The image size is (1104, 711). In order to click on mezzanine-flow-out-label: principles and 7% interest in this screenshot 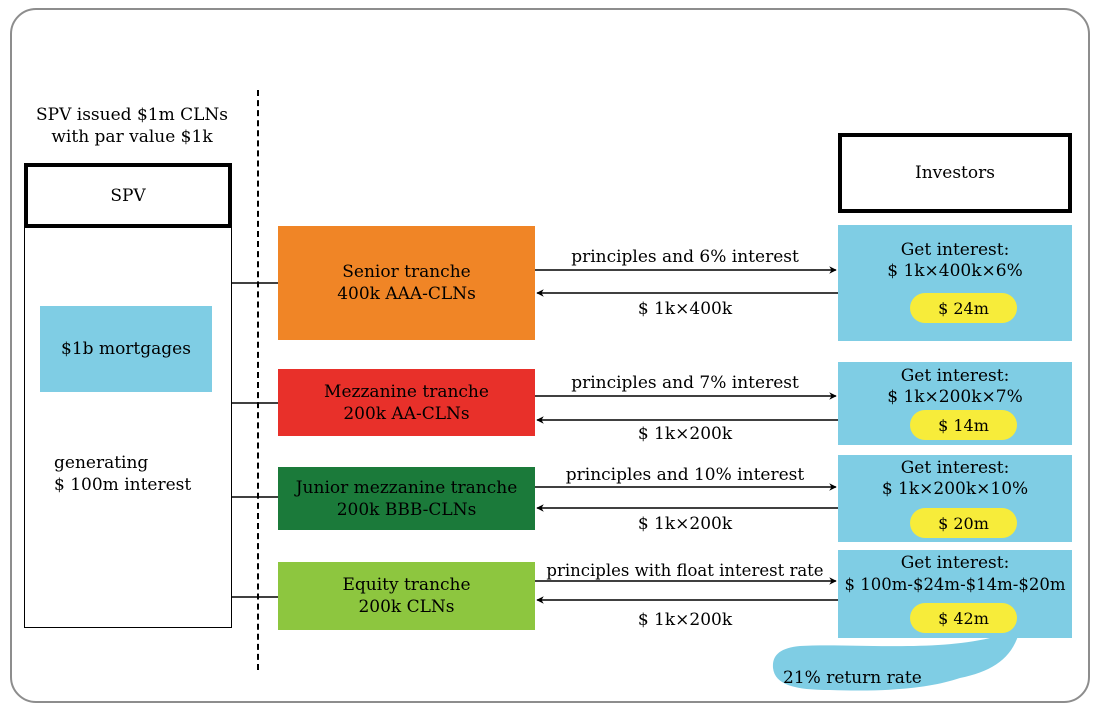, I will do `click(685, 383)`.